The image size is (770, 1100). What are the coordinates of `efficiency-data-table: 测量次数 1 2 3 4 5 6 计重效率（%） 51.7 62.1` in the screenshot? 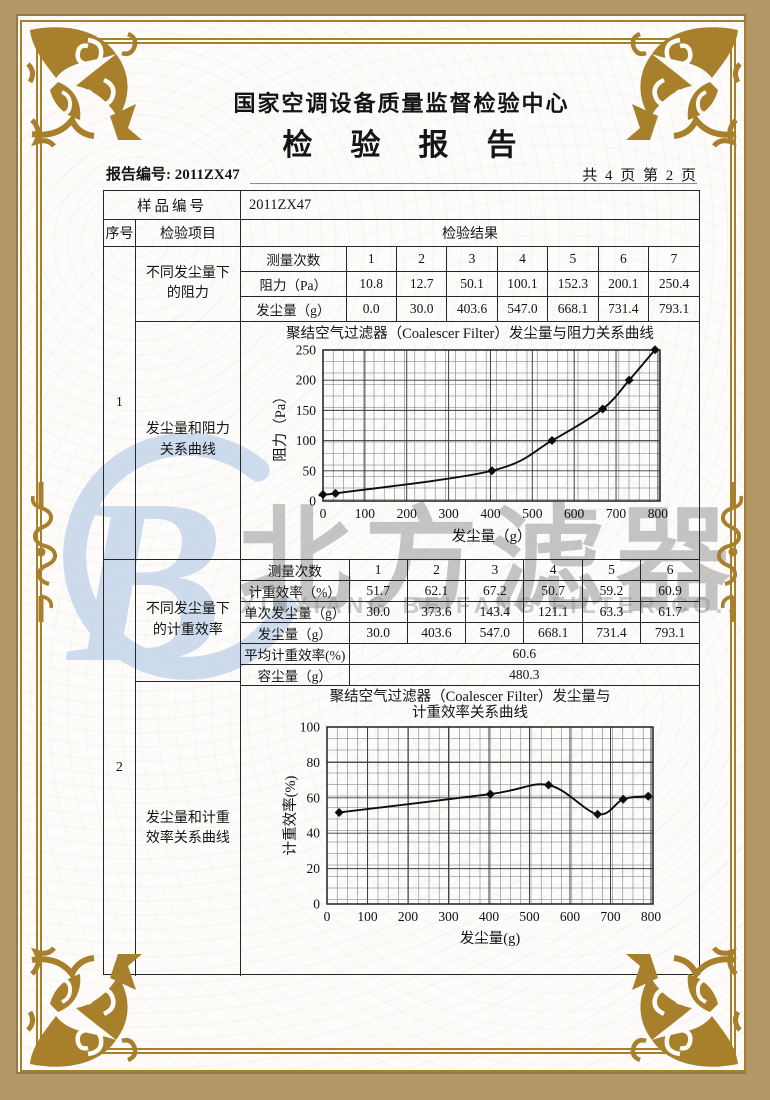 It's located at (470, 622).